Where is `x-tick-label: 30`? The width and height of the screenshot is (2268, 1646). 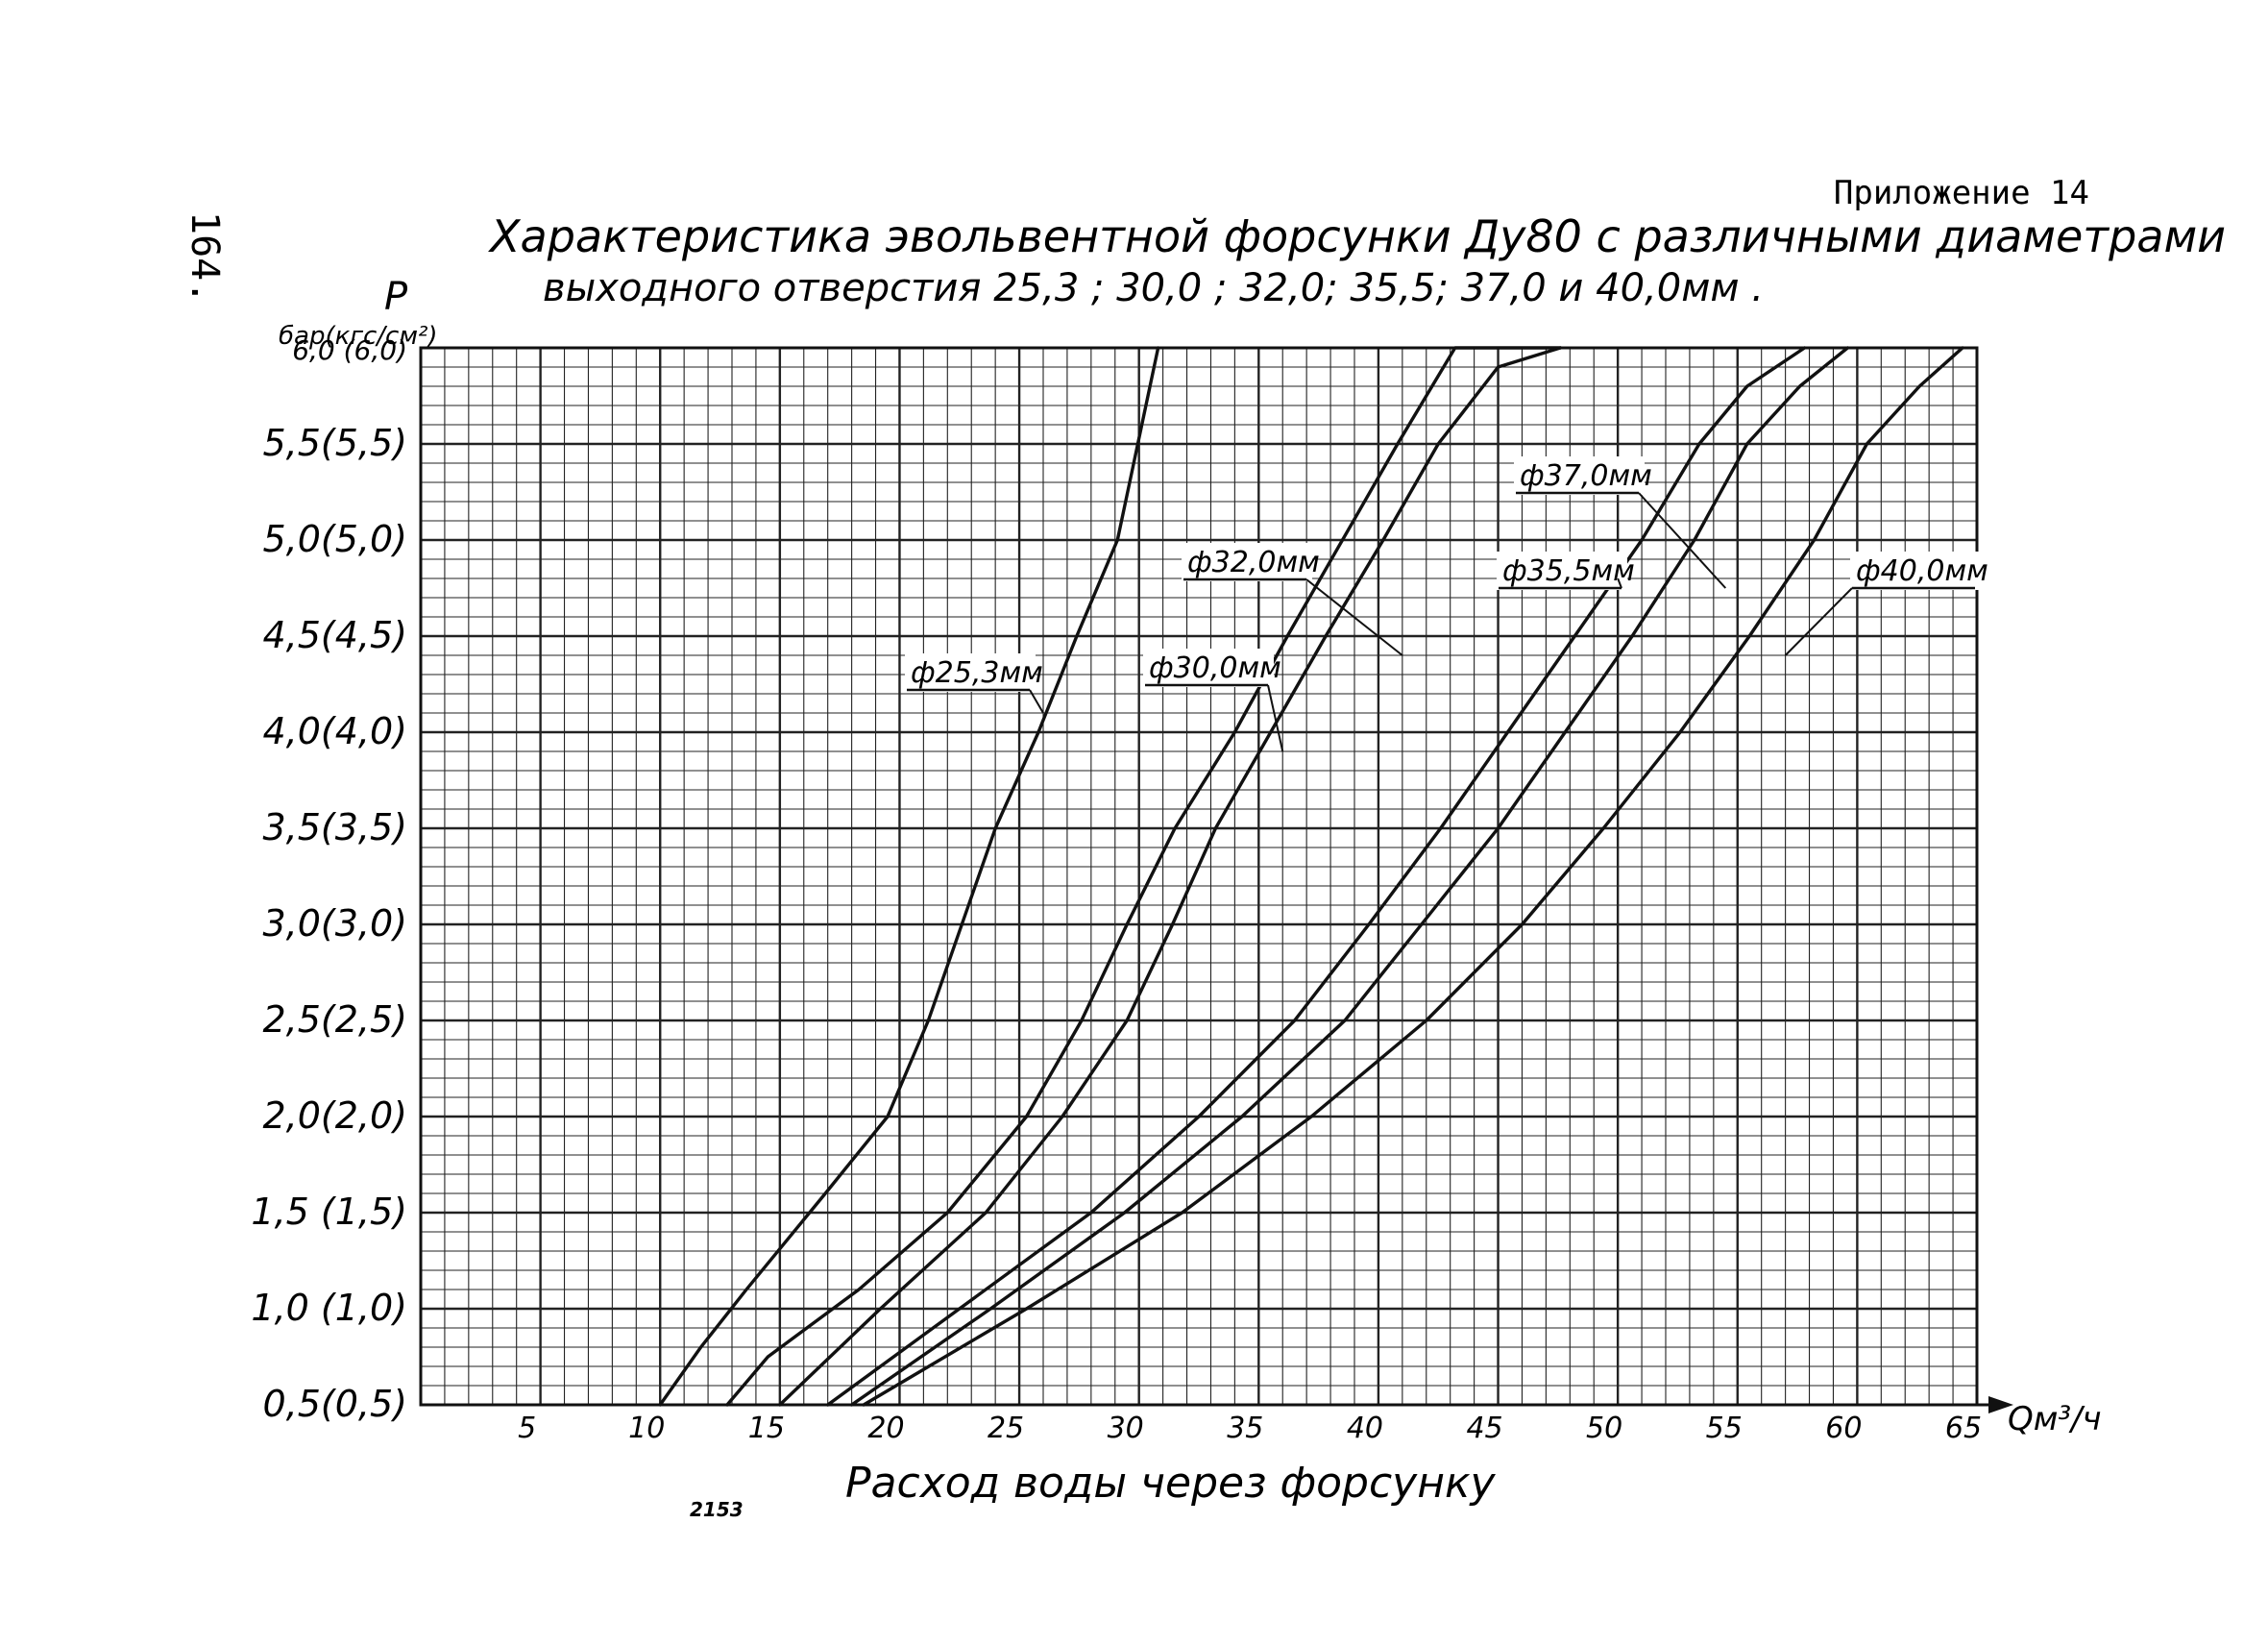 x-tick-label: 30 is located at coordinates (1126, 1428).